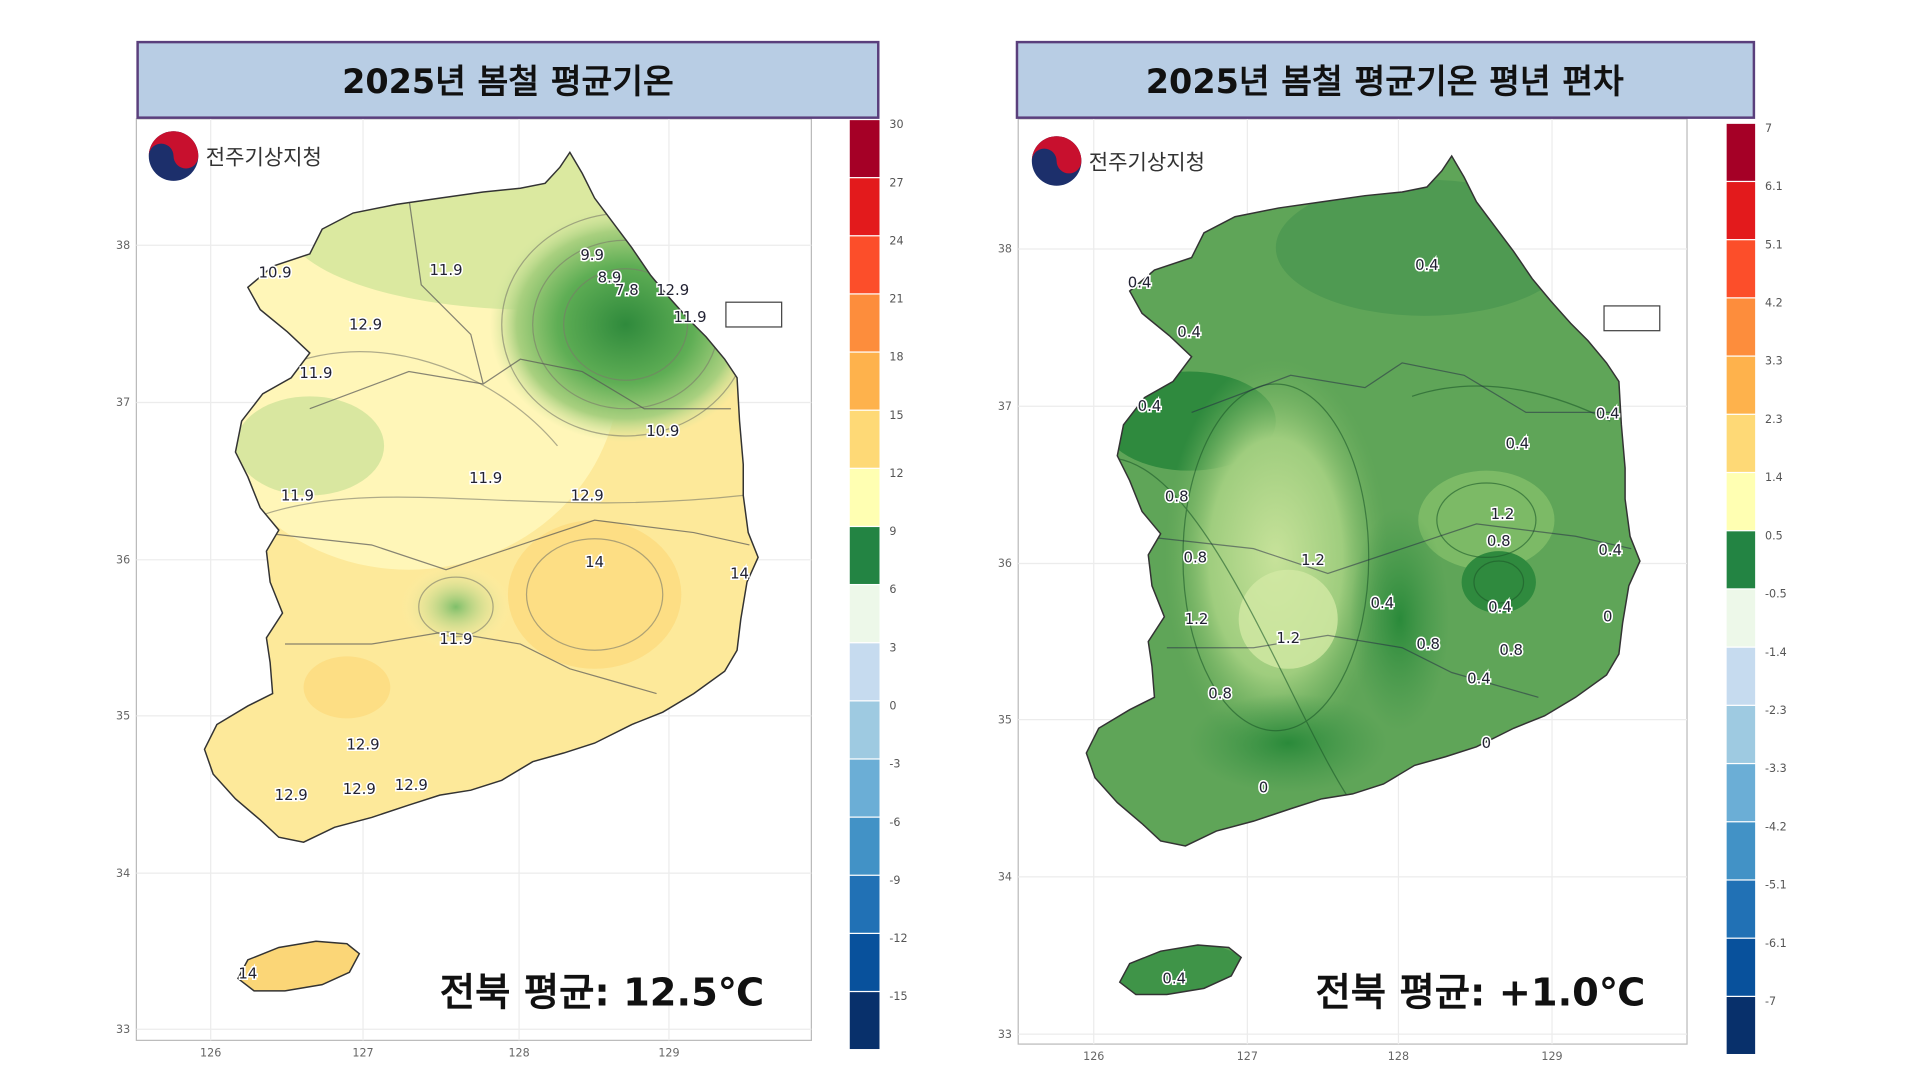 The height and width of the screenshot is (1080, 1920). What do you see at coordinates (1385, 81) in the screenshot?
I see `panel-title: 2025년 봄철 평균기온 평년 편차` at bounding box center [1385, 81].